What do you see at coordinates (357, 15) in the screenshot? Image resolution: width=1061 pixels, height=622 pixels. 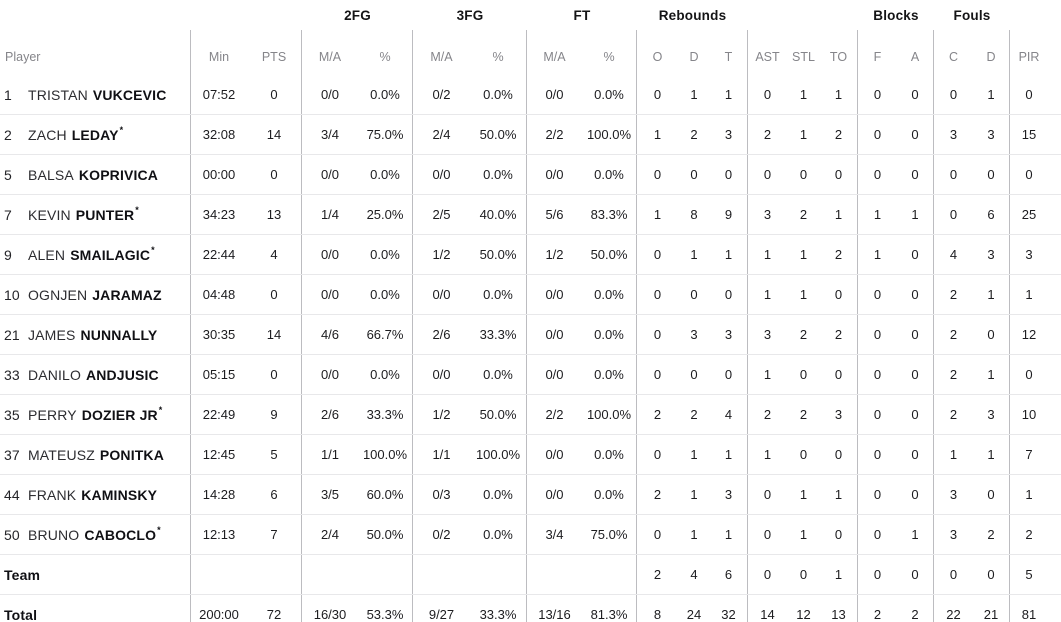 I see `stat-group-header: 2FG` at bounding box center [357, 15].